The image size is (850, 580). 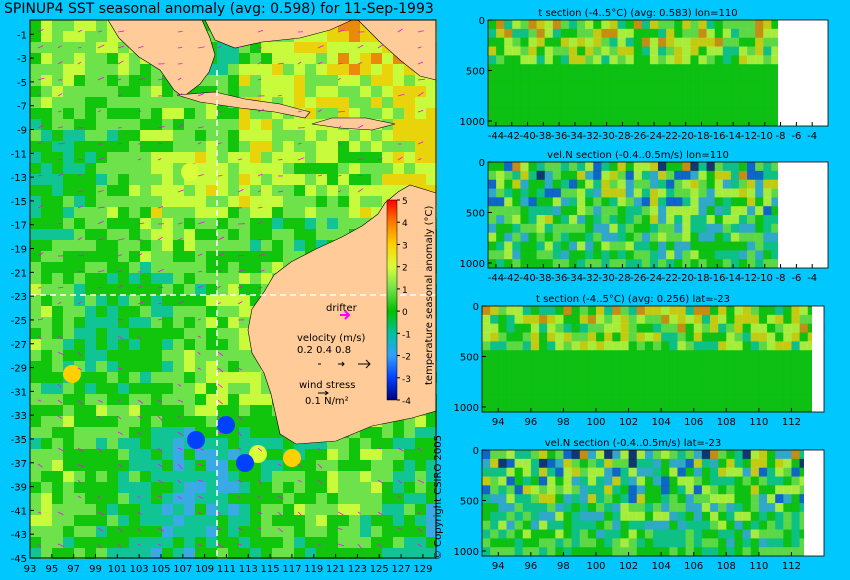 What do you see at coordinates (512, 278) in the screenshot?
I see `section-x-tick-label: -42` at bounding box center [512, 278].